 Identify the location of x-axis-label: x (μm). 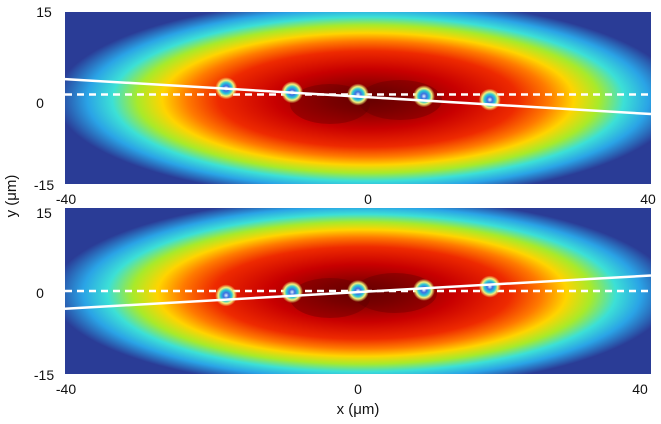
(358, 409).